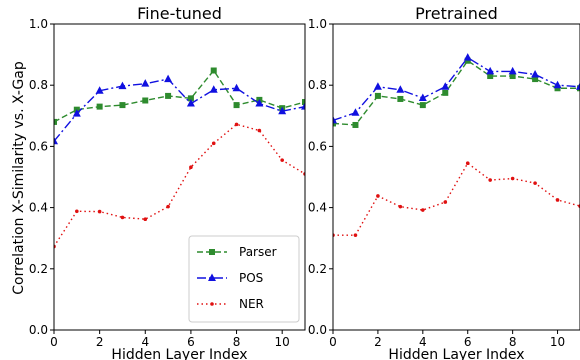 The width and height of the screenshot is (580, 360). Describe the element at coordinates (19, 178) in the screenshot. I see `y-axis-label: Correlation X-Similarity vs. X-Gap` at that location.